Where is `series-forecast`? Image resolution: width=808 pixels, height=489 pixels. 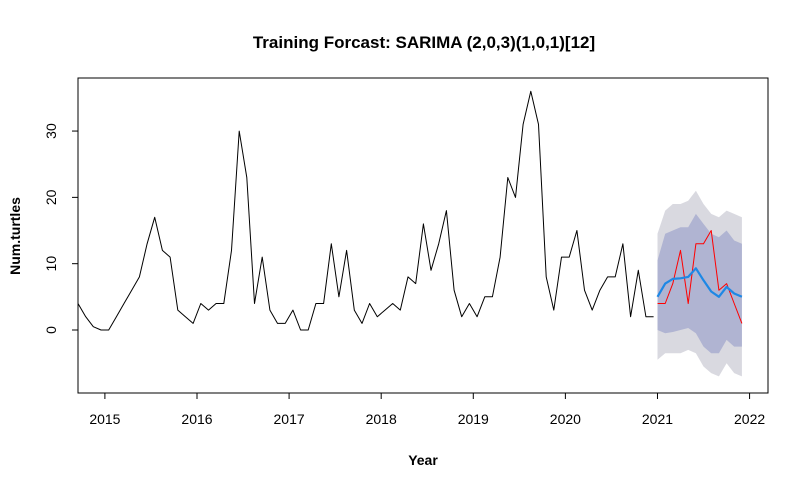 series-forecast is located at coordinates (699, 282).